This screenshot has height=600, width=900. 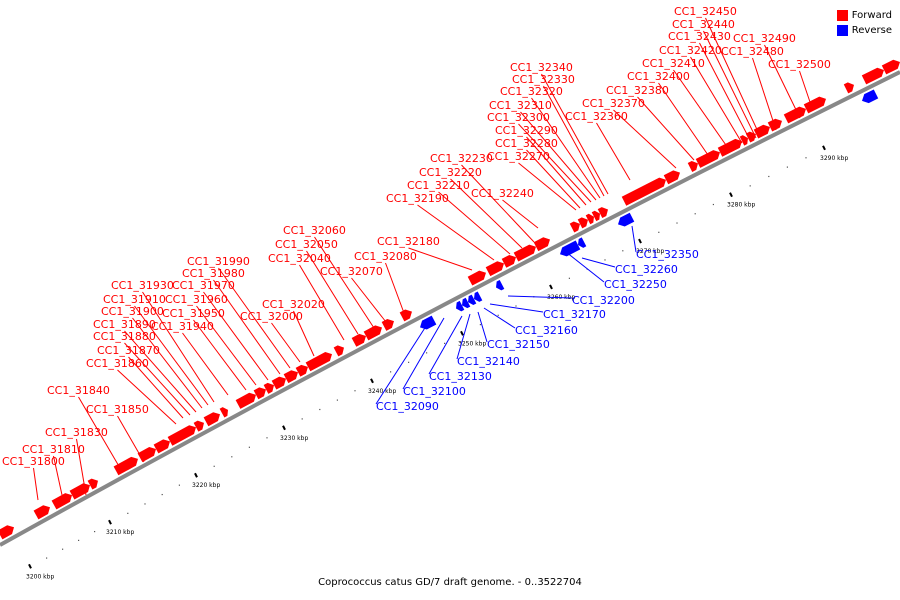 I want to click on gene-label: CC1_32410, so click(x=673, y=63).